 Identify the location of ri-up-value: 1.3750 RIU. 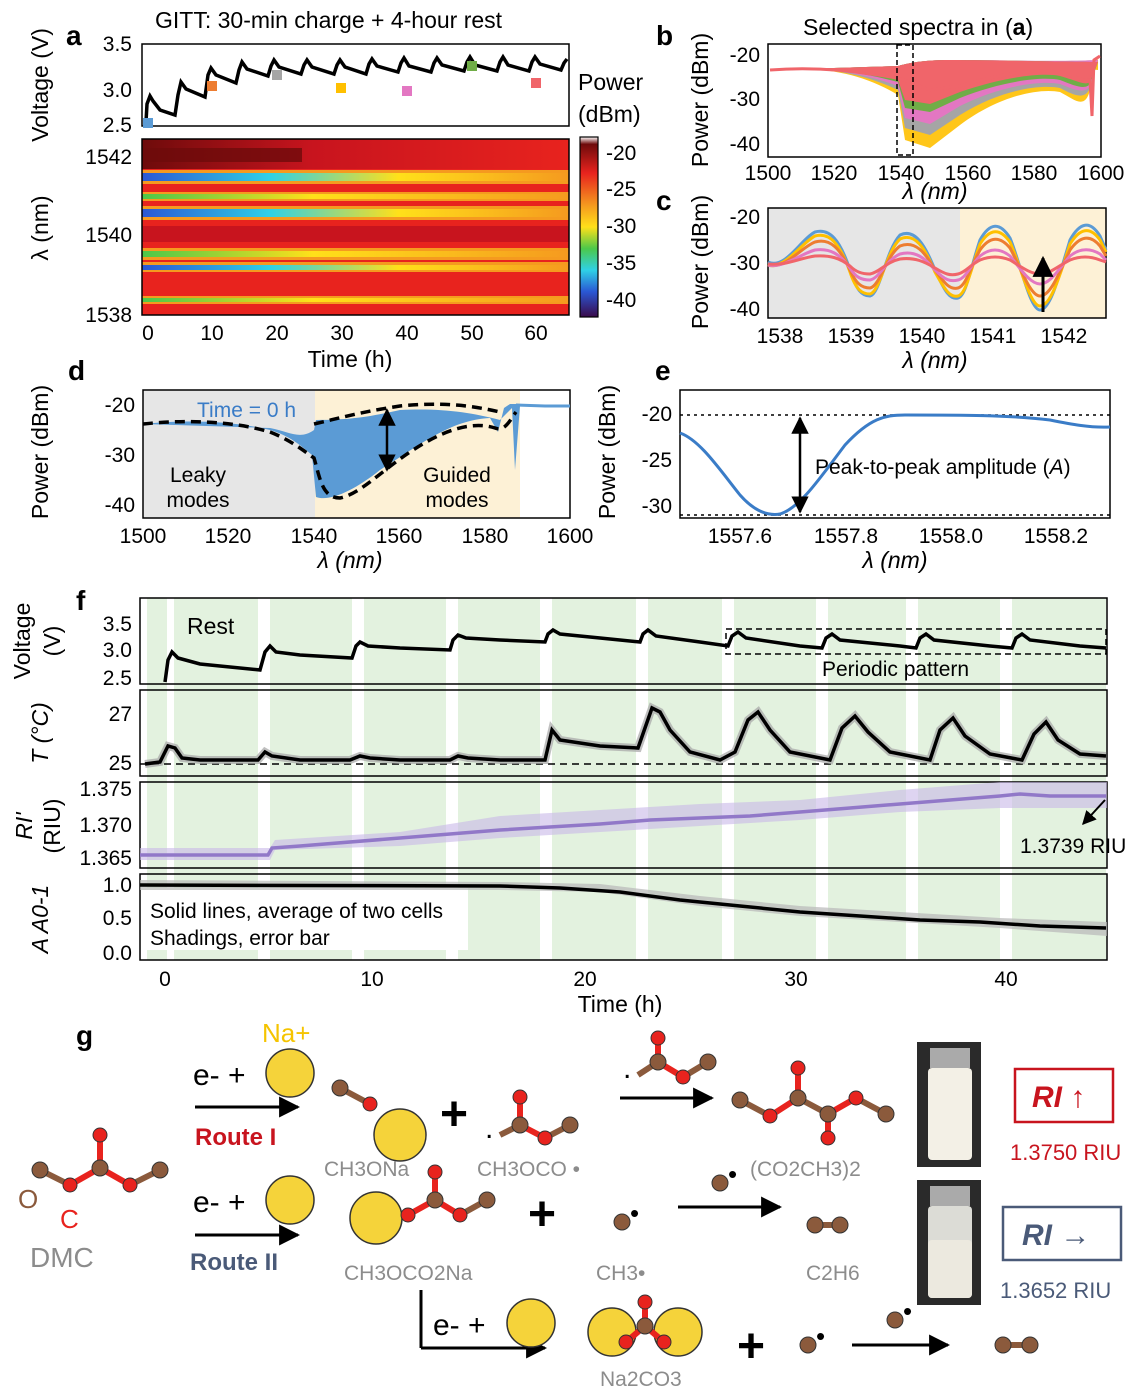
(1065, 1152).